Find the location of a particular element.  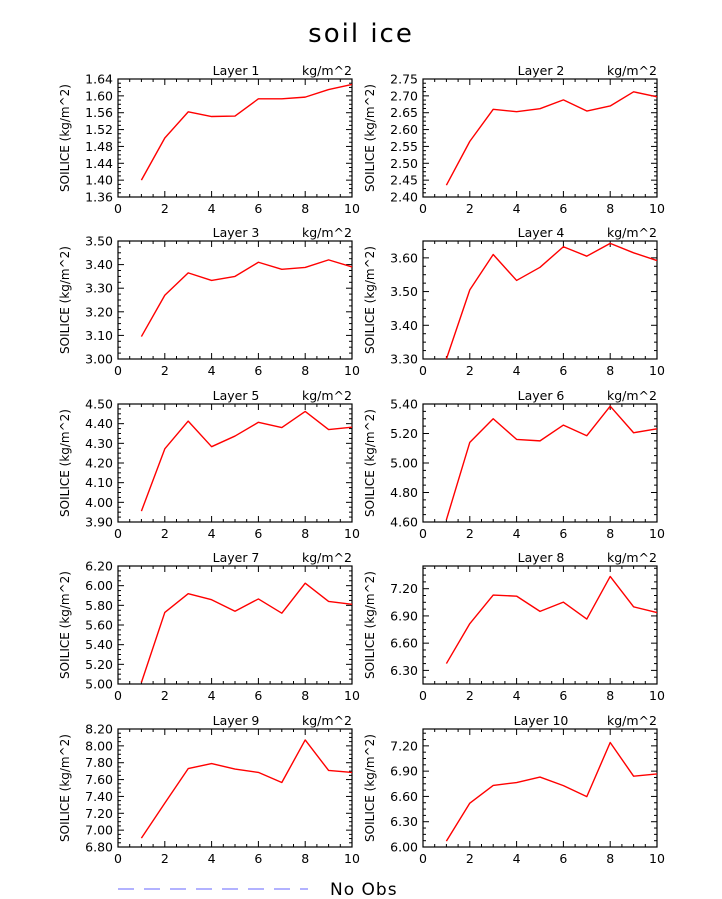

panel-10-xtick-label: 2 is located at coordinates (470, 858).